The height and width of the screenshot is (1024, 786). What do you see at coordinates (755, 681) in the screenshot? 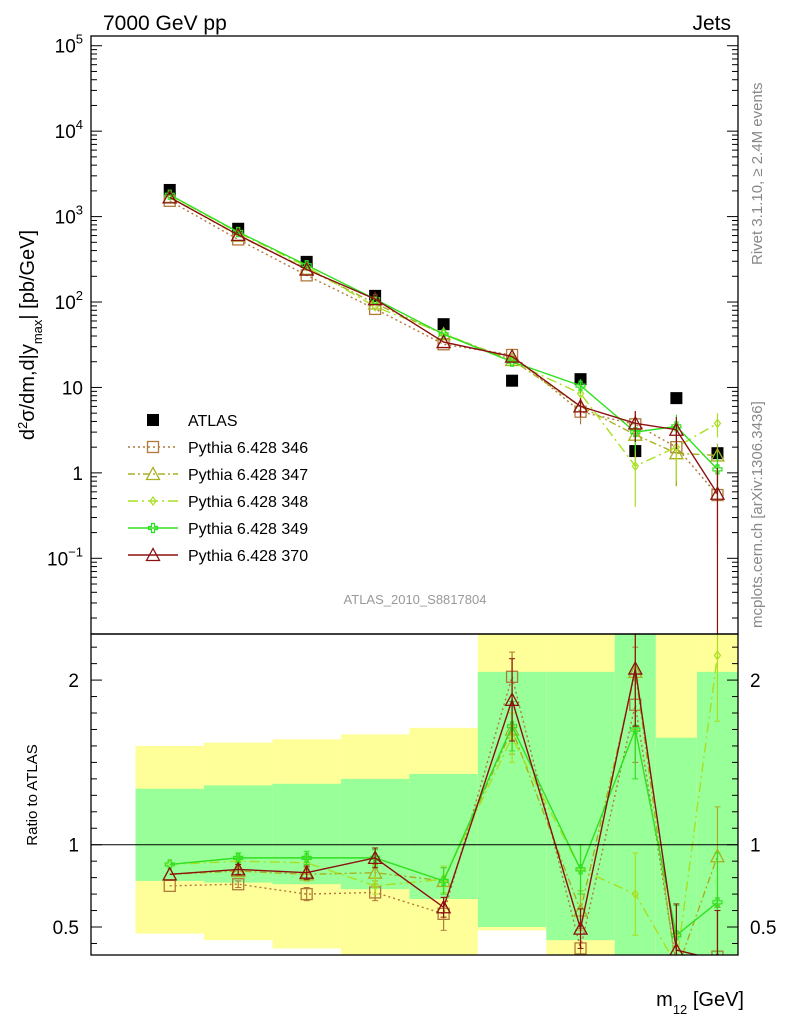
I see `ratio-y-tick-label-right: 2` at bounding box center [755, 681].